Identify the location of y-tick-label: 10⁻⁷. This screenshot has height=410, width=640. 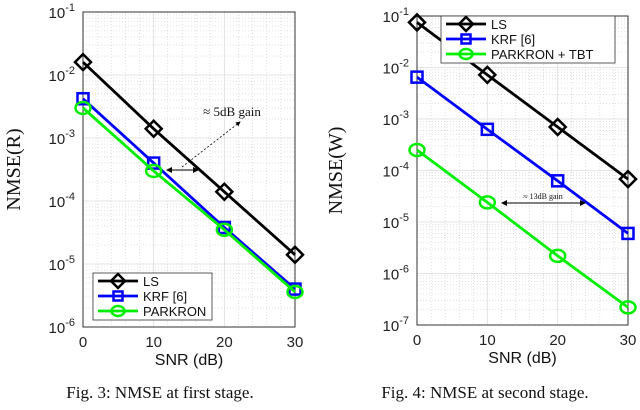
(396, 325).